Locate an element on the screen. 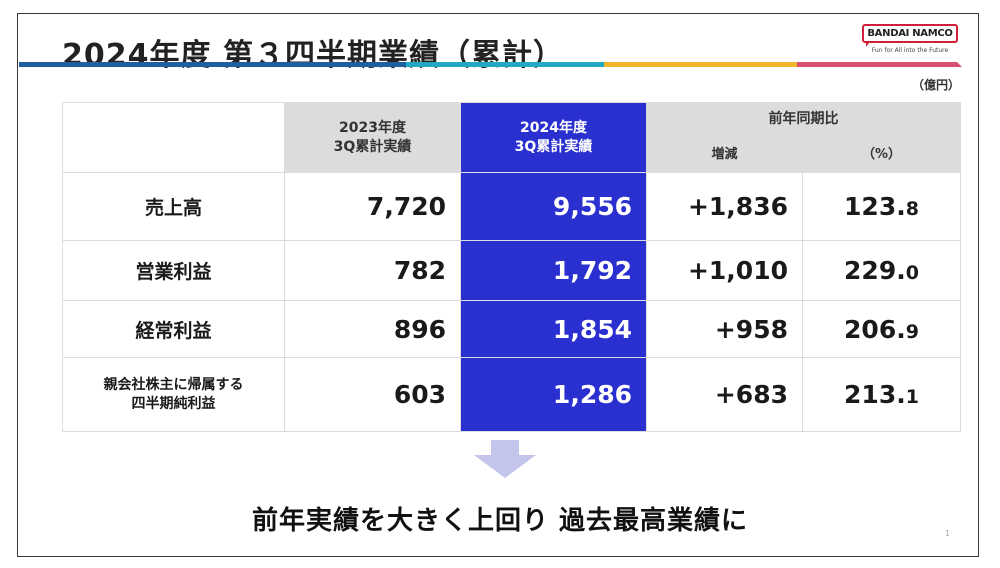 The image size is (1000, 568). title-color-bar is located at coordinates (490, 64).